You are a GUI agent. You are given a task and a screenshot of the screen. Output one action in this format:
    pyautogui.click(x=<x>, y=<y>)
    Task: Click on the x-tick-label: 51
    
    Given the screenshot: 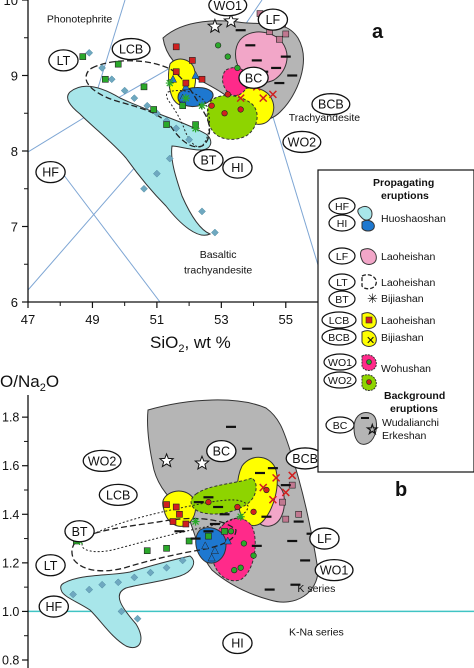 What is the action you would take?
    pyautogui.click(x=157, y=319)
    